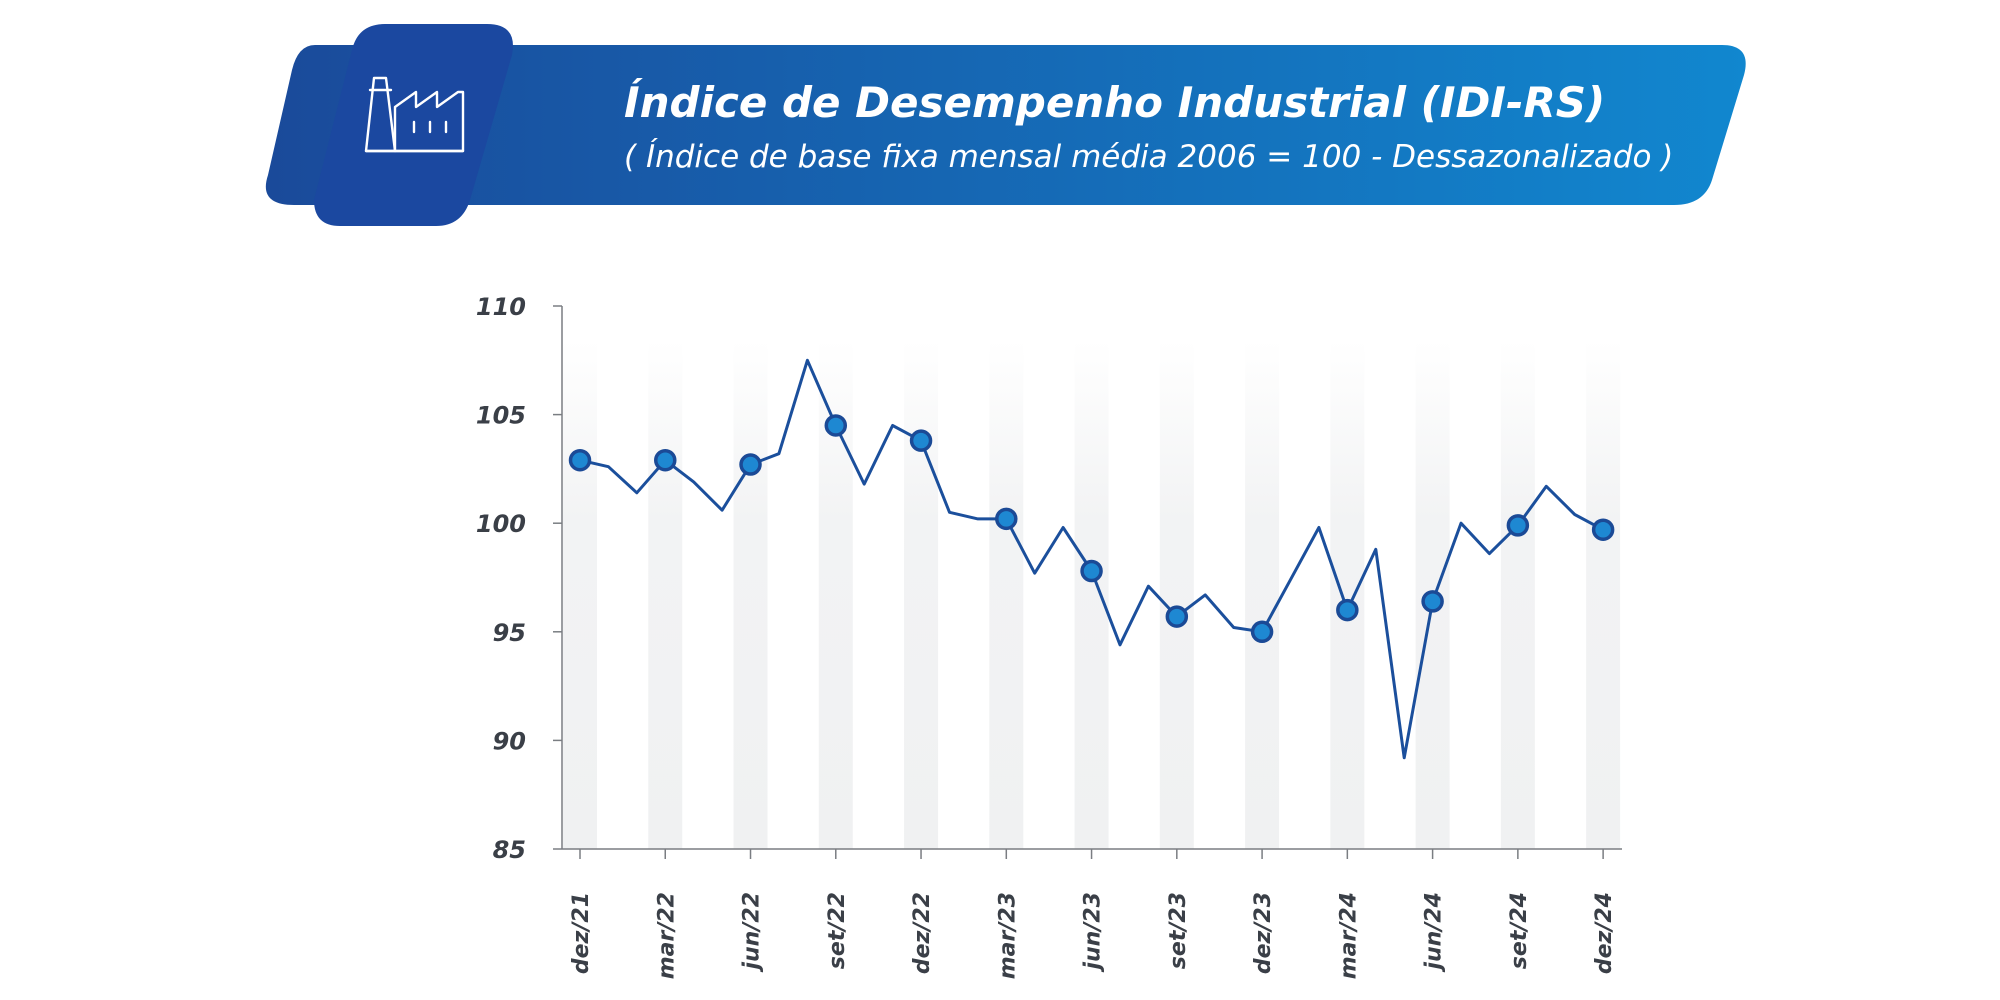  What do you see at coordinates (1114, 102) in the screenshot?
I see `page-title: Índice de Desempenho Industrial (IDI-RS)` at bounding box center [1114, 102].